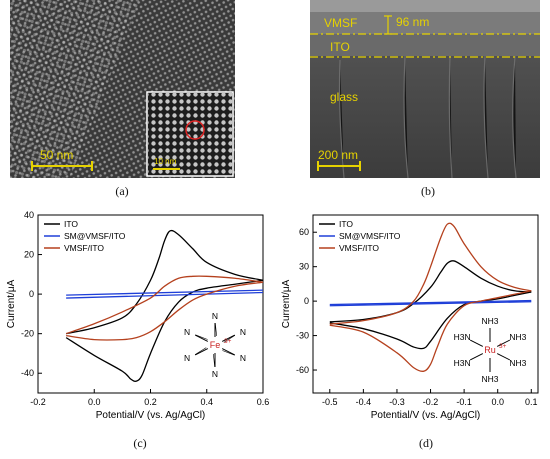  I want to click on series-line-d-2-backward, so click(430, 331).